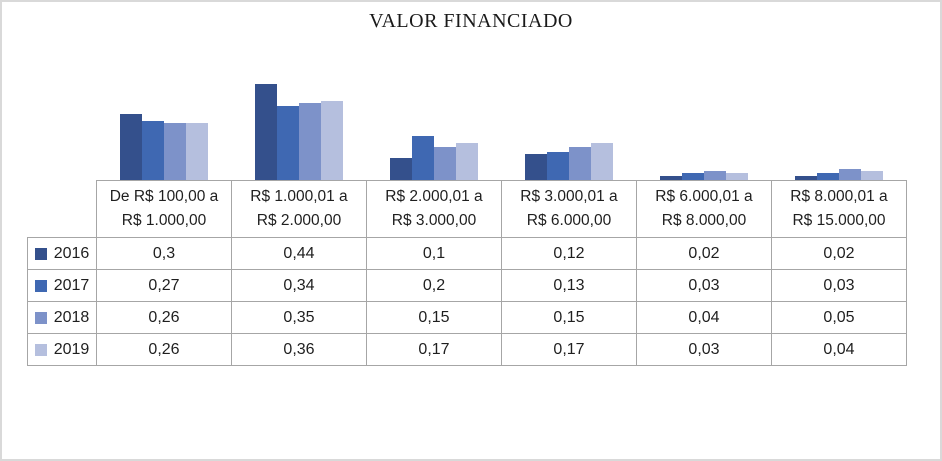 Image resolution: width=942 pixels, height=461 pixels. I want to click on series-label-cell: 2018, so click(62, 317).